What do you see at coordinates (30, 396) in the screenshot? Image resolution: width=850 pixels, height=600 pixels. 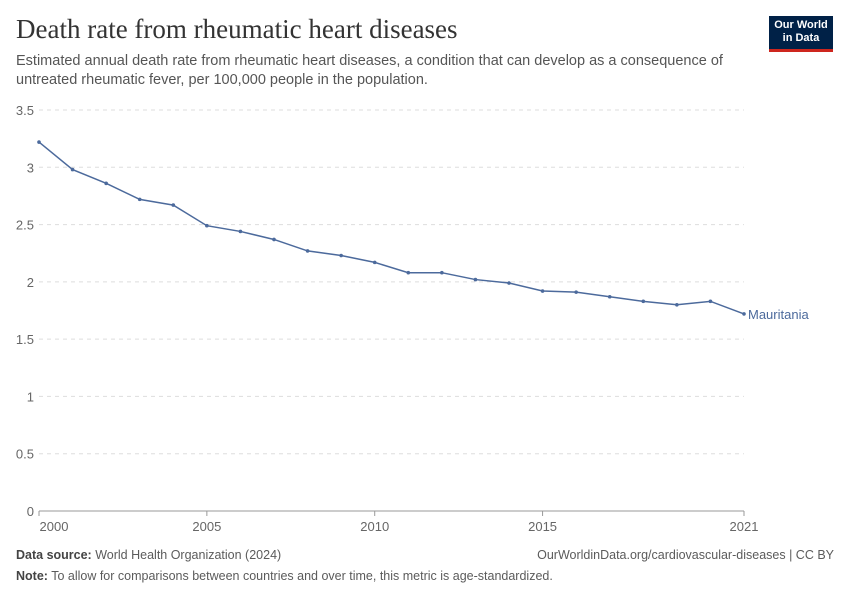 I see `y-tick-label: 1` at bounding box center [30, 396].